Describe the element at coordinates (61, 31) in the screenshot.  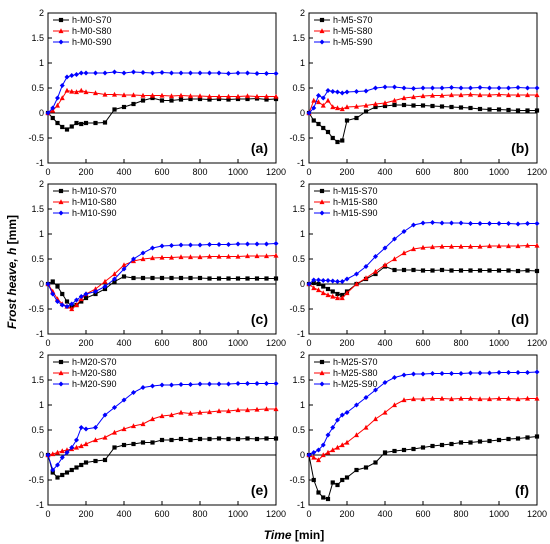
I see `legend-marker` at that location.